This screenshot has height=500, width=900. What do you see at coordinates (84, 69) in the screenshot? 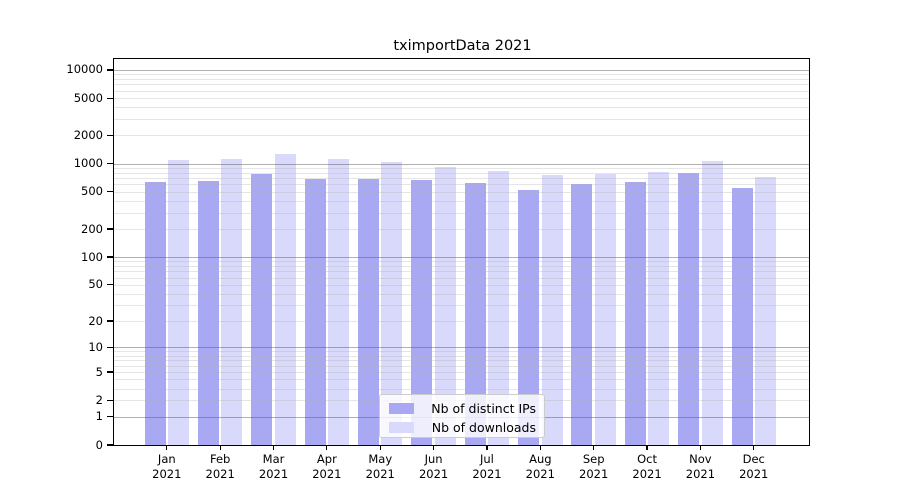
I see `y-tick-label: 10000` at bounding box center [84, 69].